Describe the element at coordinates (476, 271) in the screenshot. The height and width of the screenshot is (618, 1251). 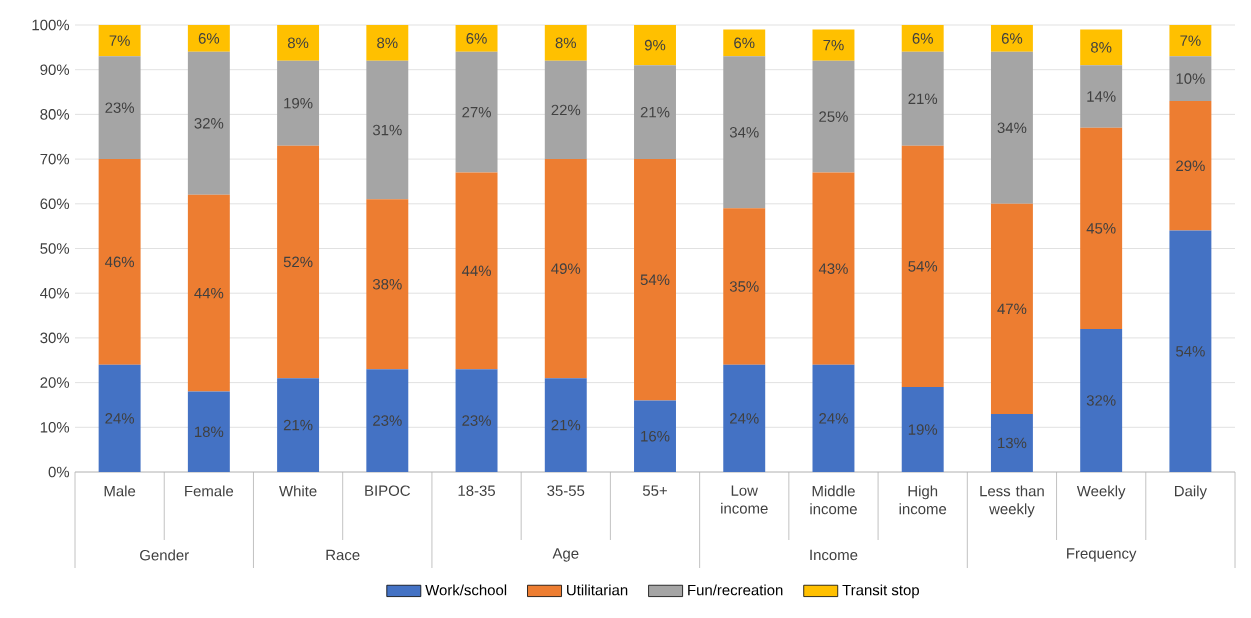
I see `data-label: 44%` at that location.